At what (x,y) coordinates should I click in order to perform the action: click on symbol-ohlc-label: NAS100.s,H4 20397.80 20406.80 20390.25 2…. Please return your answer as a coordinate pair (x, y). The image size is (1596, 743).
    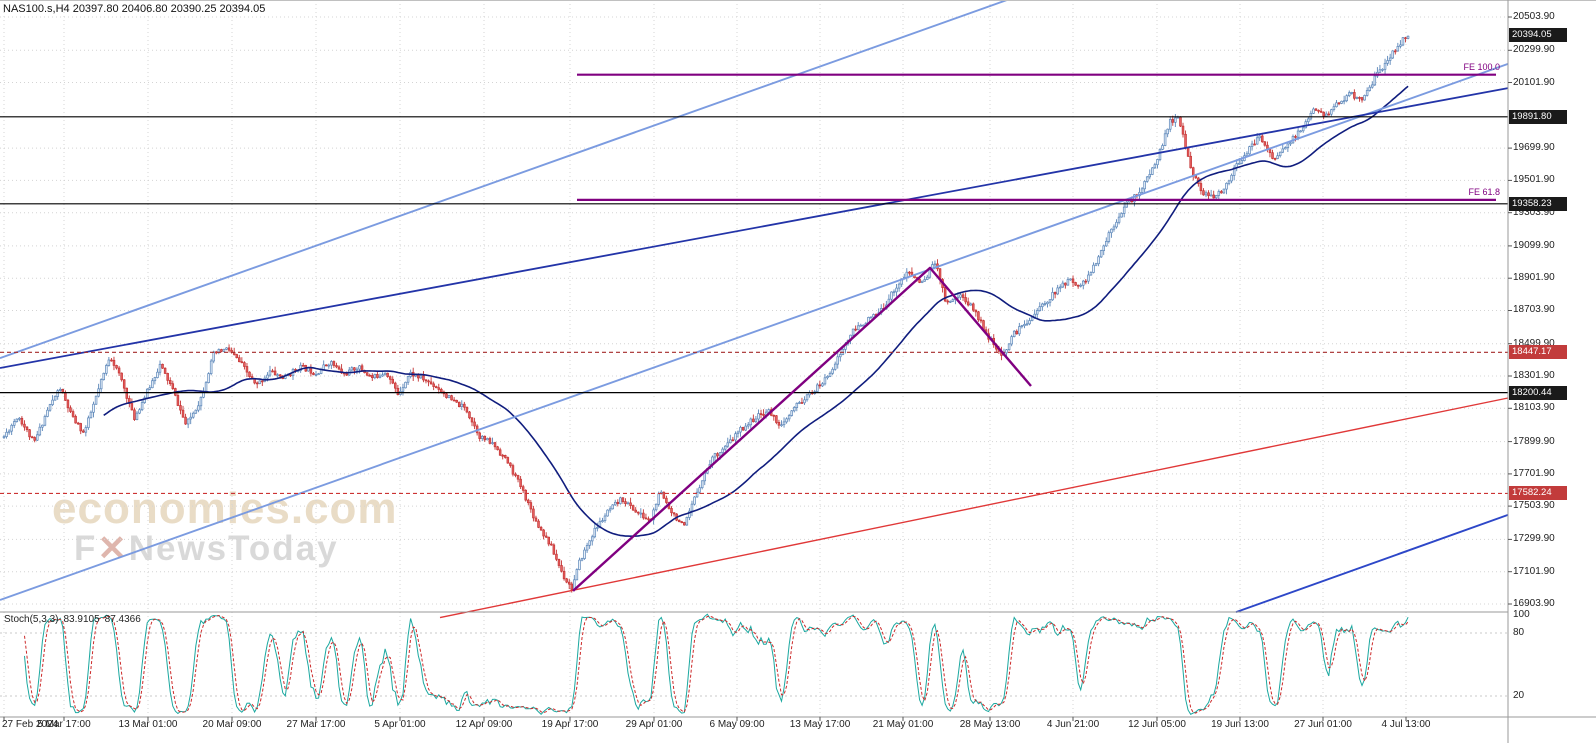
    Looking at the image, I should click on (134, 9).